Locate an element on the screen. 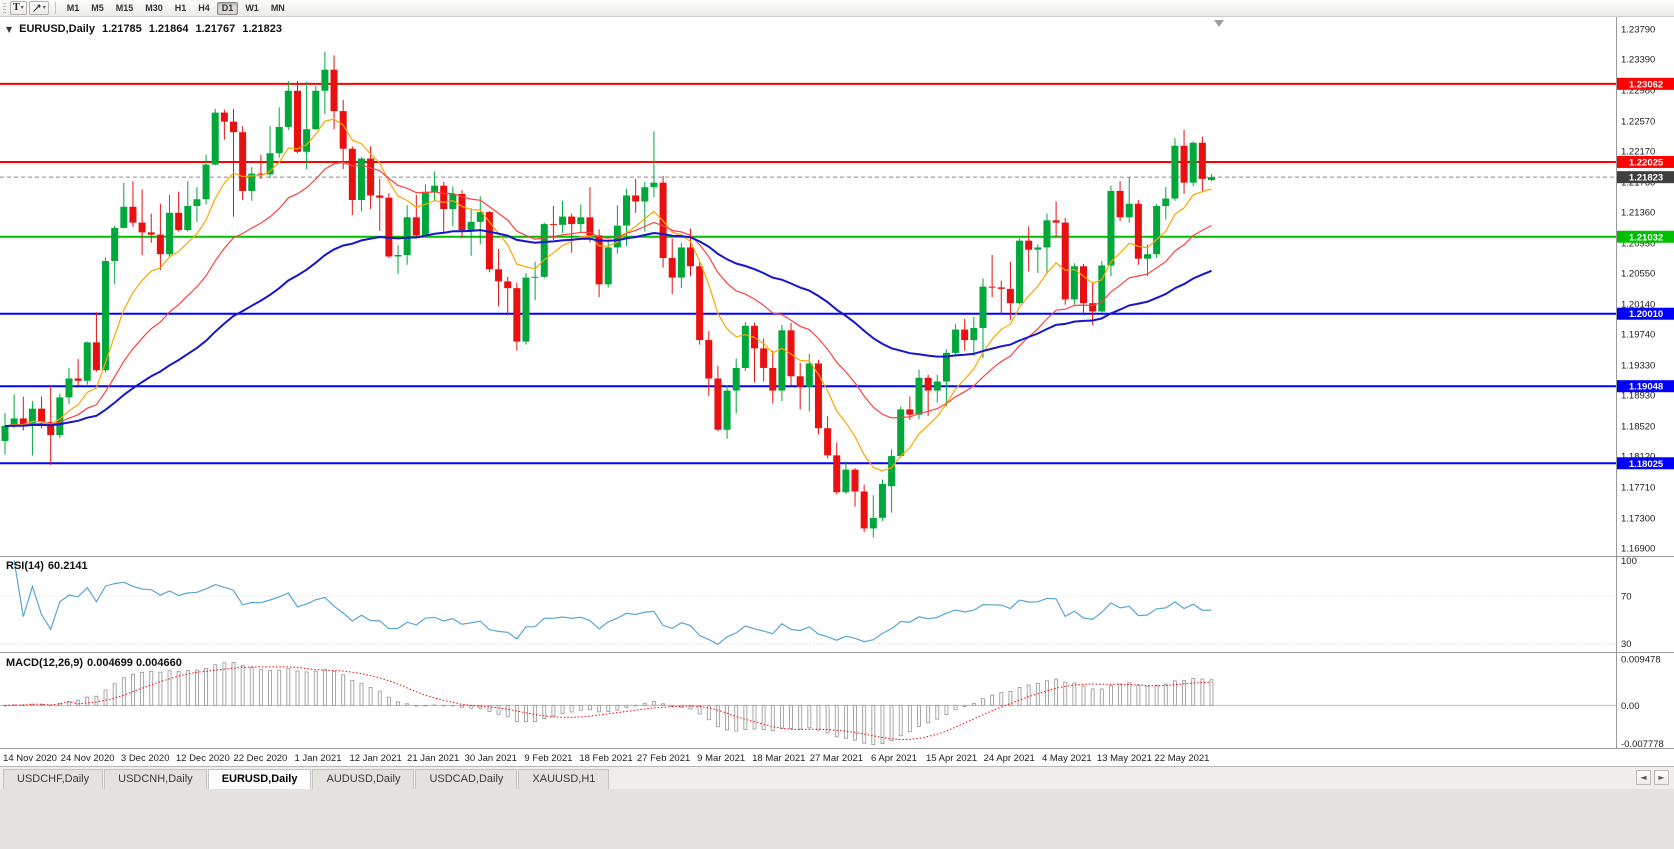 The image size is (1674, 849). chart-tab-eurusd: EURUSD,Daily is located at coordinates (259, 779).